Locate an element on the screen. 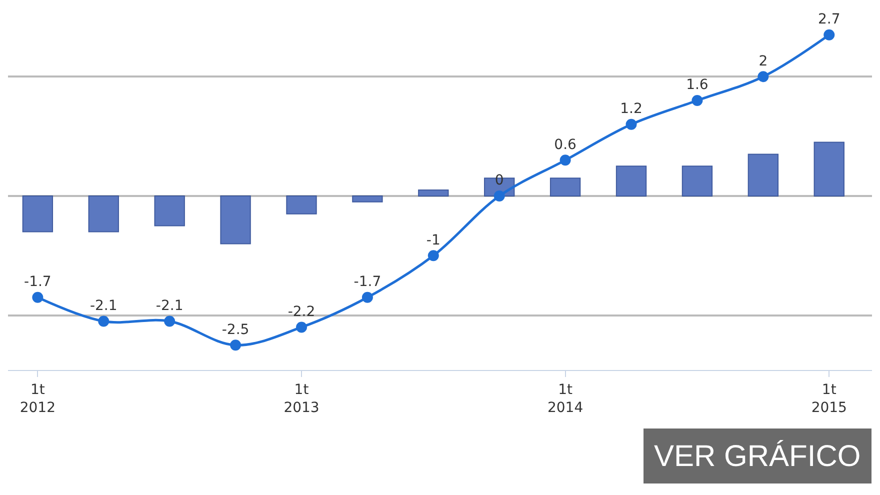 This screenshot has height=495, width=880. data-label: -2.5 is located at coordinates (236, 330).